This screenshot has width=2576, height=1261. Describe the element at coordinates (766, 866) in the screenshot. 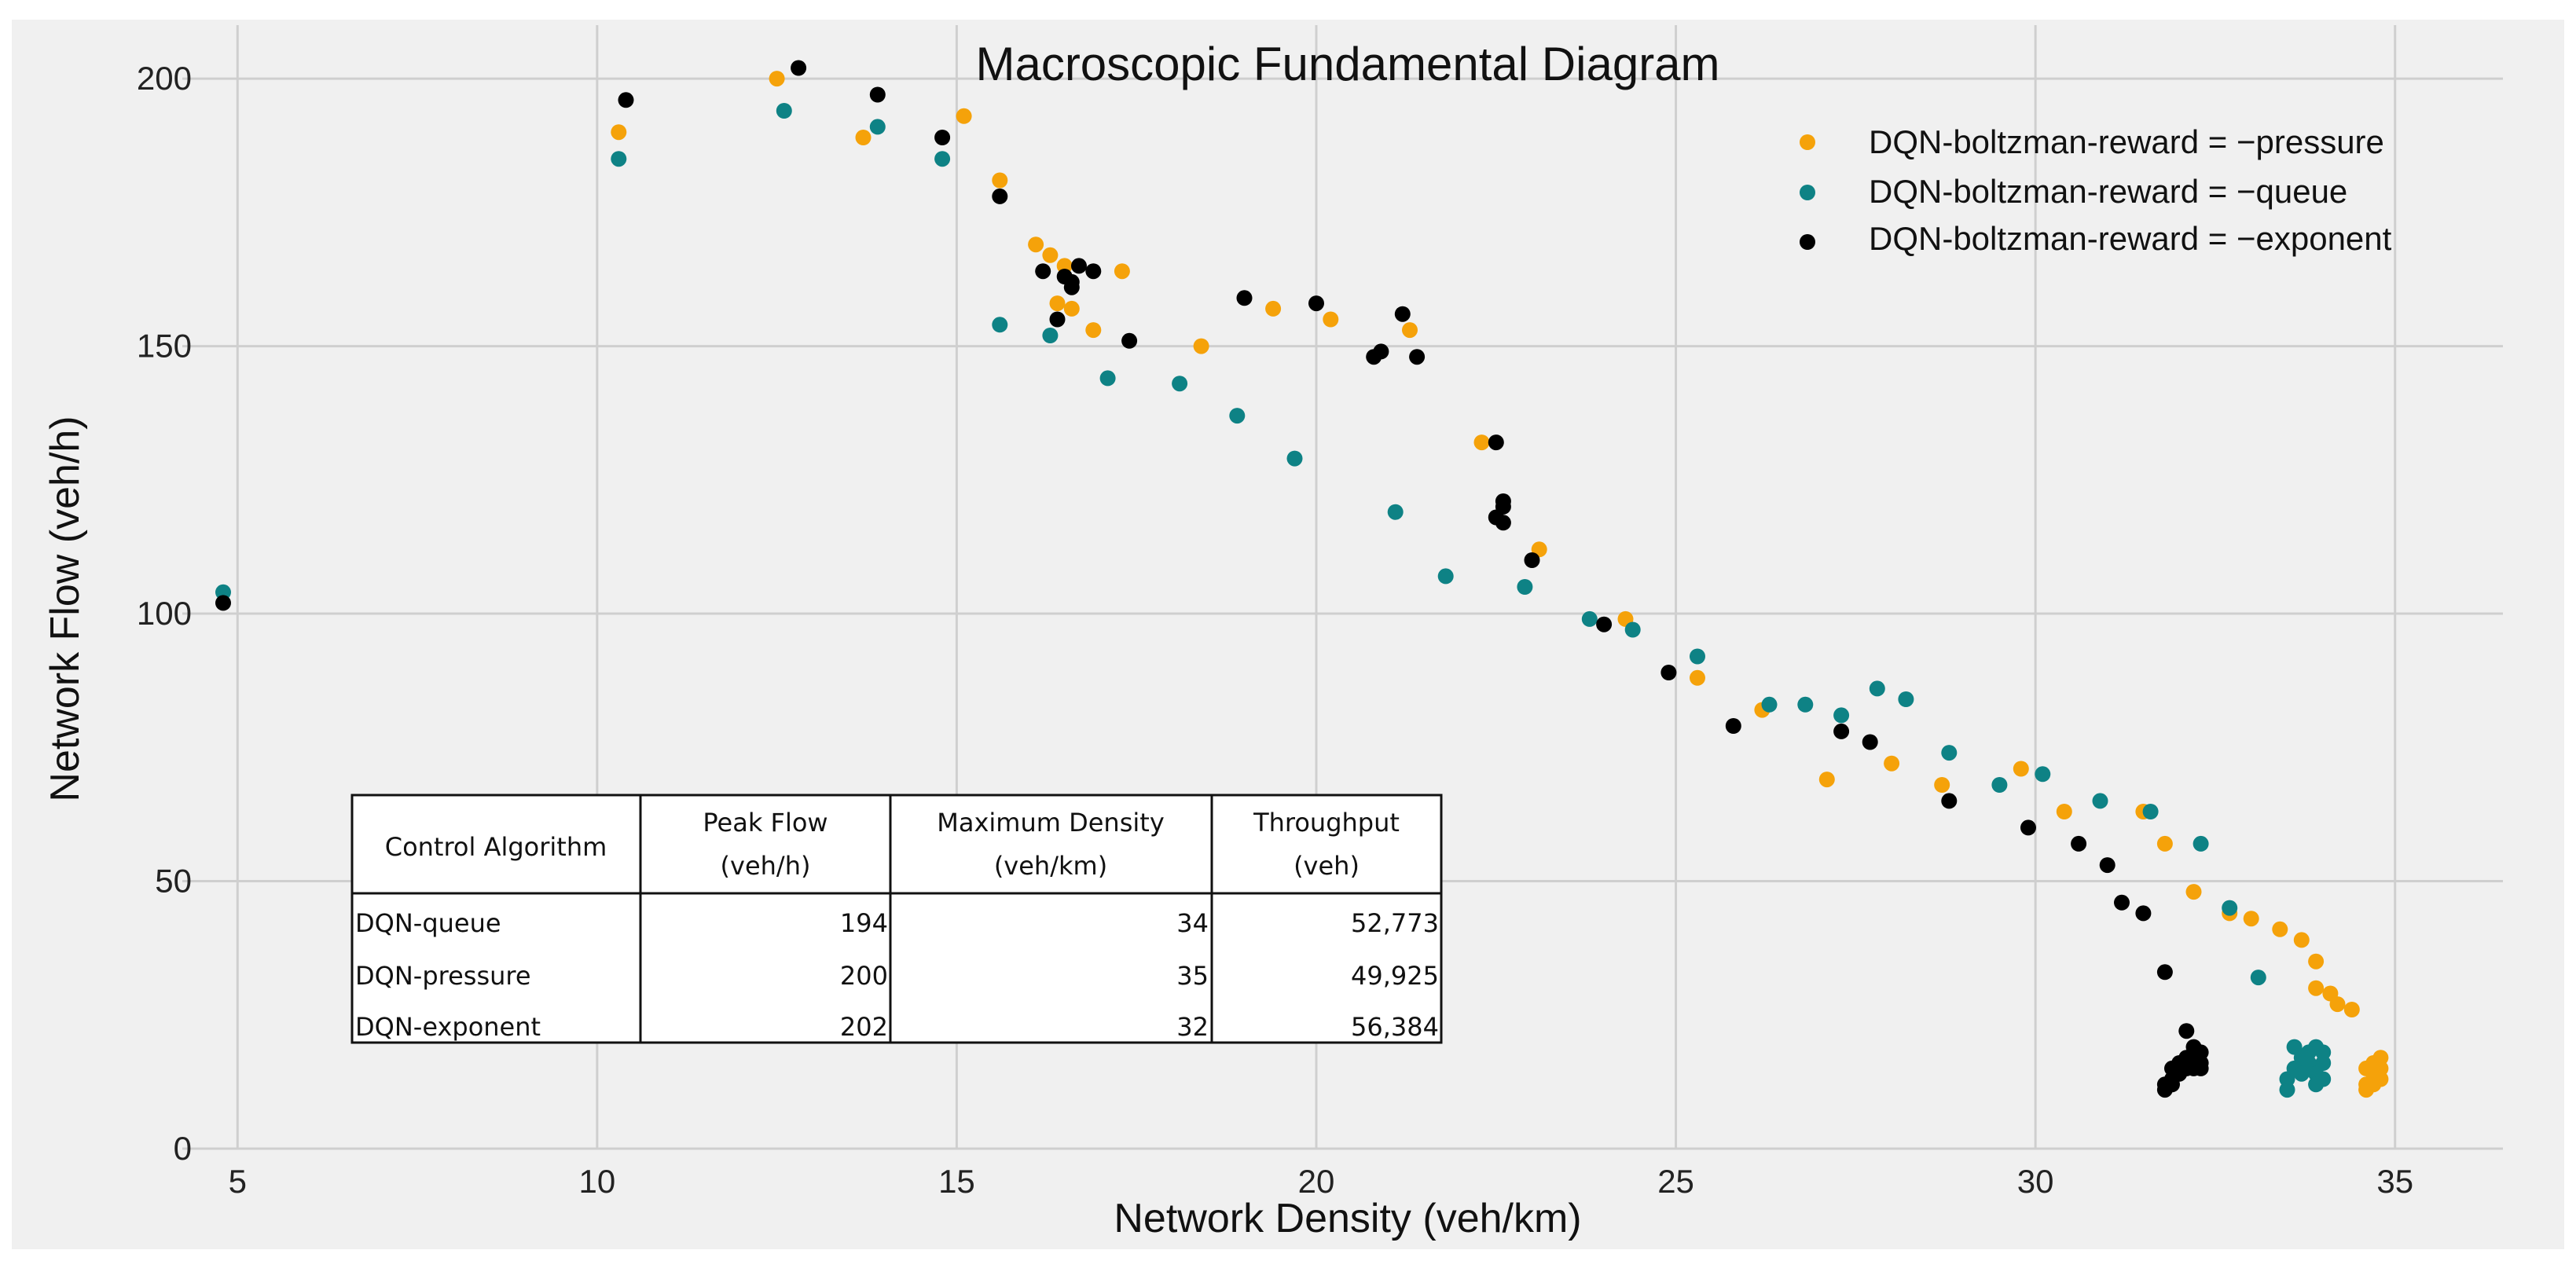

I see `table-header-peak-flow-unit: (veh/h)` at that location.